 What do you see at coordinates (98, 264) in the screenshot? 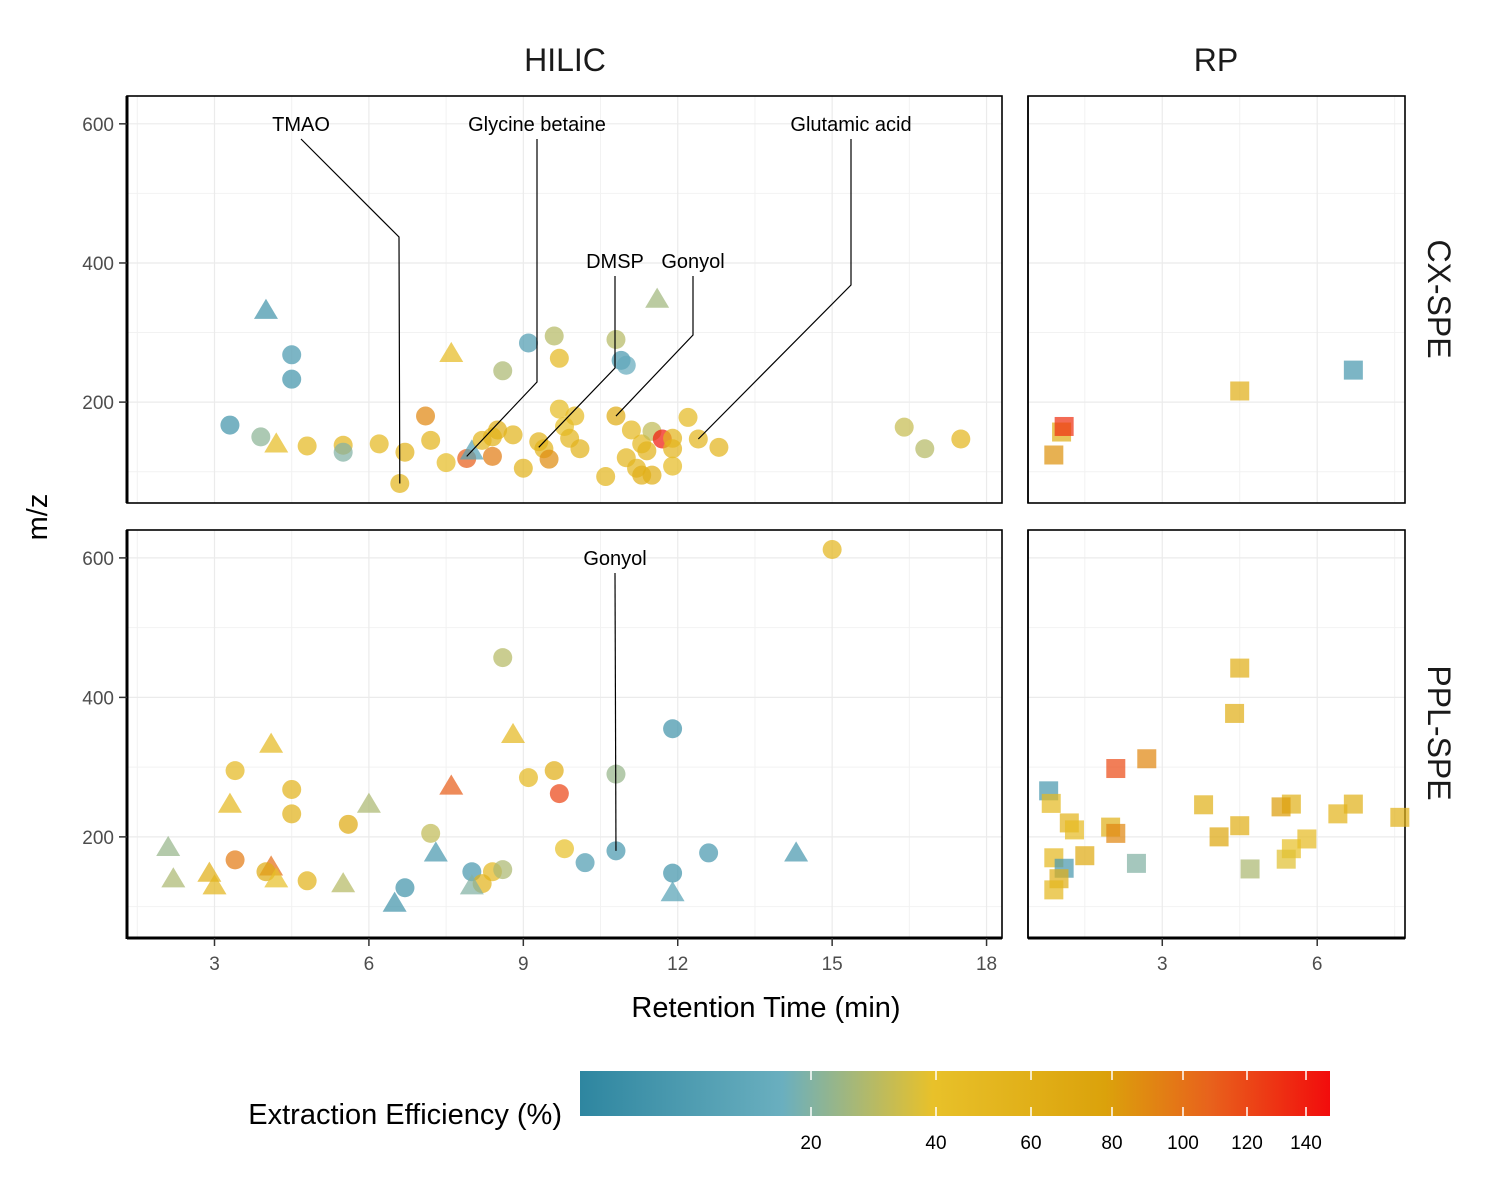
I see `y-tick-label: 400` at bounding box center [98, 264].